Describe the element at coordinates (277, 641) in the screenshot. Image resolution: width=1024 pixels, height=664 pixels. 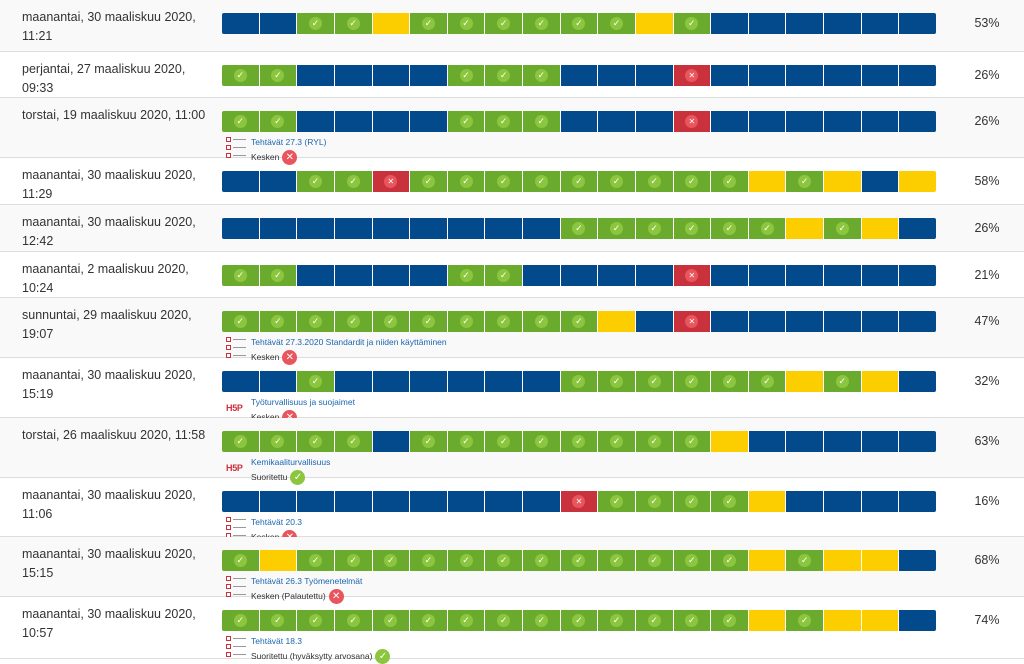
I see `activity-link: Tehtävät 18.3` at that location.